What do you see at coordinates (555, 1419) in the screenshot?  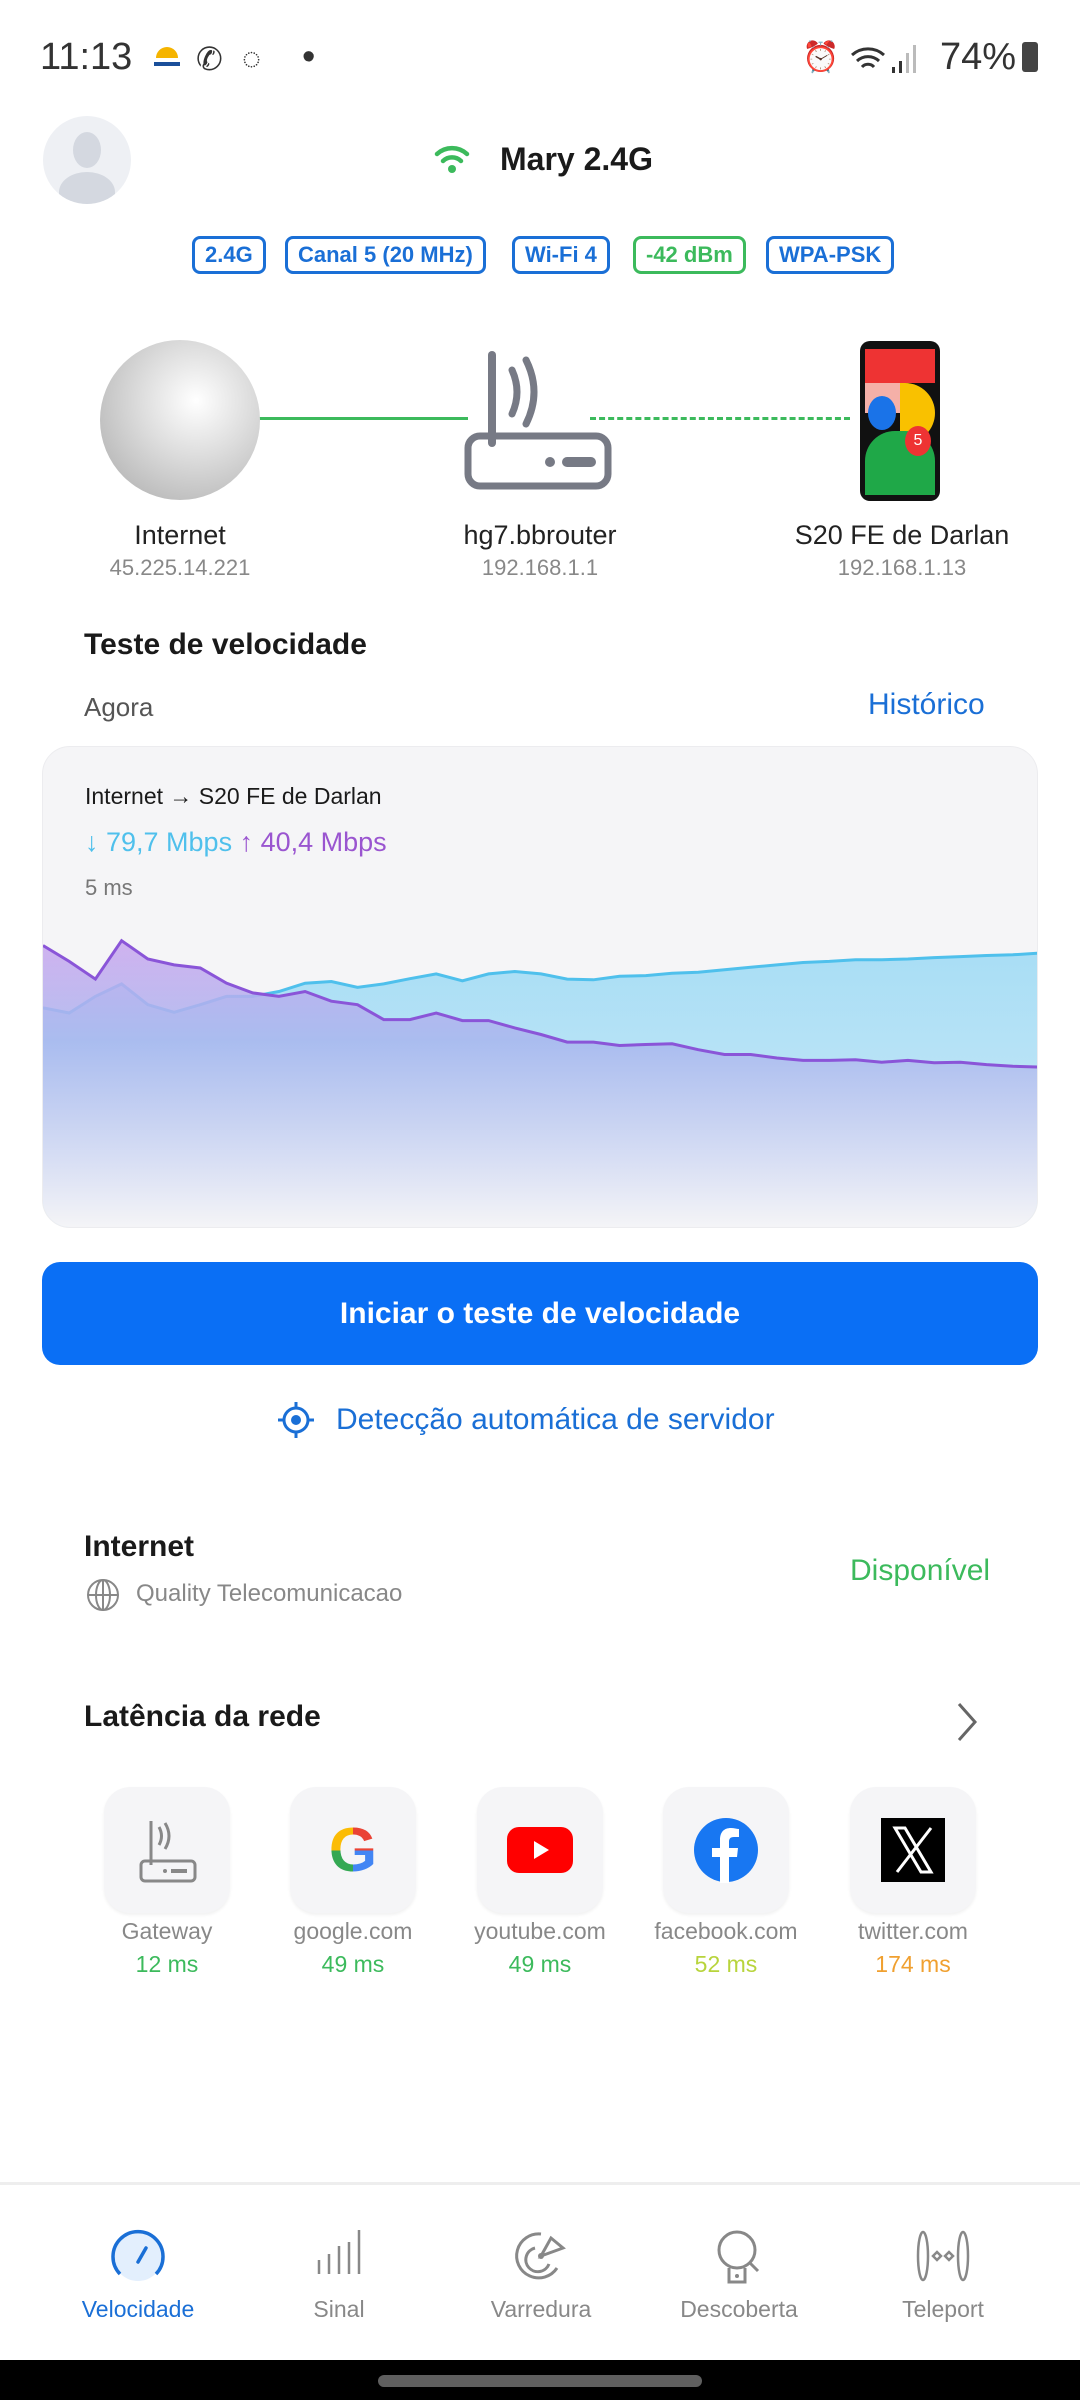 I see `server-detect-label: Detecção automática de servidor` at bounding box center [555, 1419].